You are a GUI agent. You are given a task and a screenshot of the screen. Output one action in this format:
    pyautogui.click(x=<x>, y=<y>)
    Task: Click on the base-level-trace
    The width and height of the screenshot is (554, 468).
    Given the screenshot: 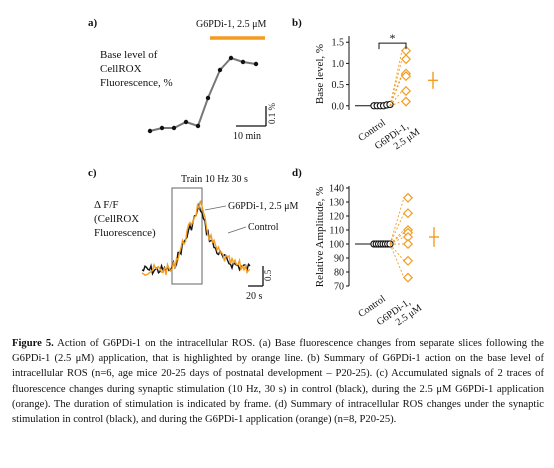 What is the action you would take?
    pyautogui.click(x=203, y=94)
    